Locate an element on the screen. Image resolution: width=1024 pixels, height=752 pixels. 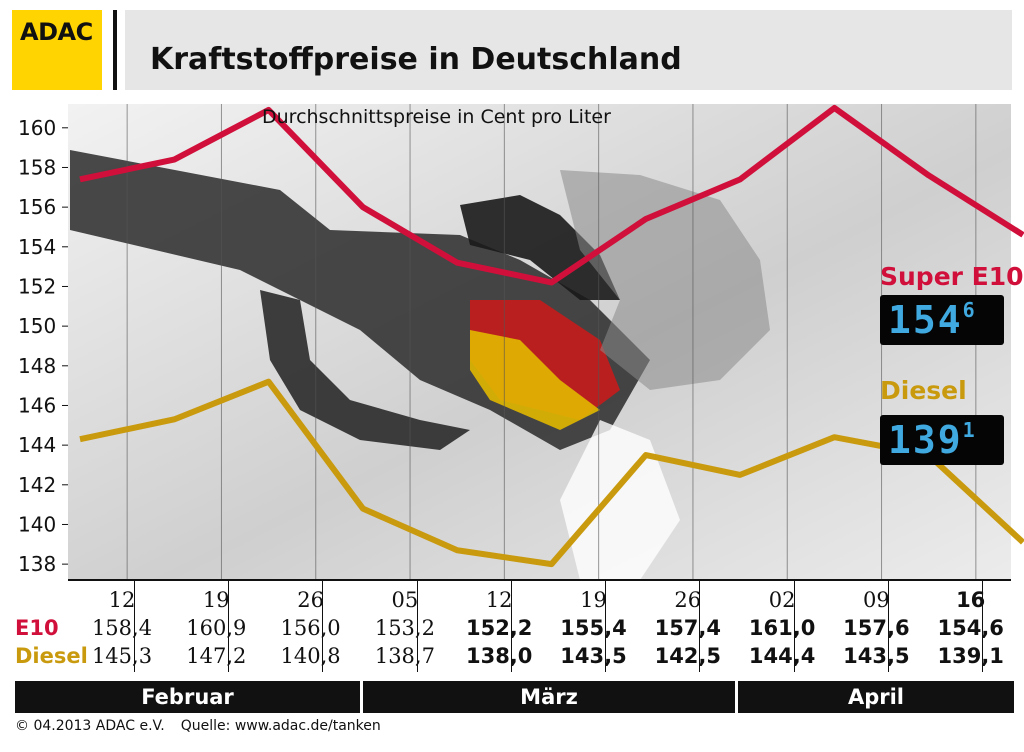
date-row: 12 19 26 05 12 19 26 02 09 16 is located at coordinates (513, 601).